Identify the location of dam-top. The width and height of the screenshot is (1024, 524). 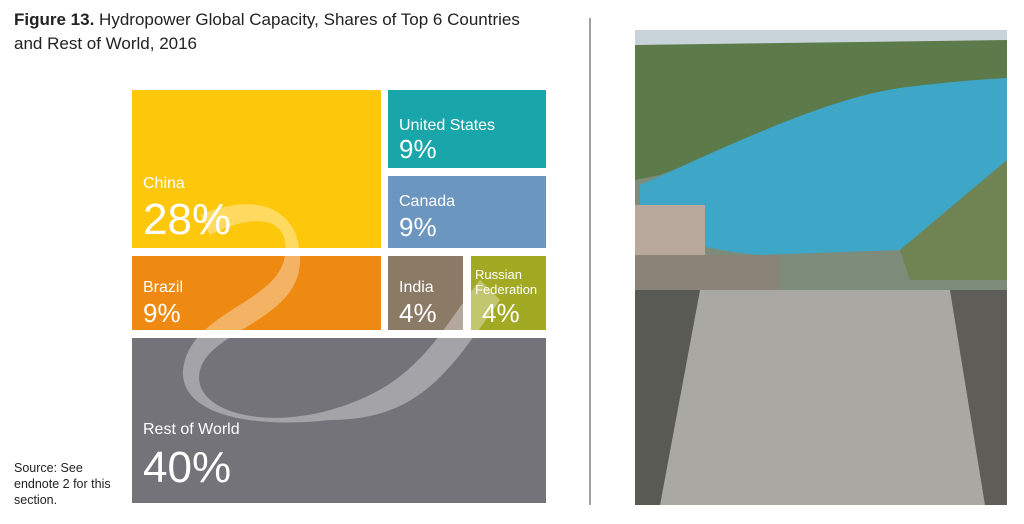
(707, 272).